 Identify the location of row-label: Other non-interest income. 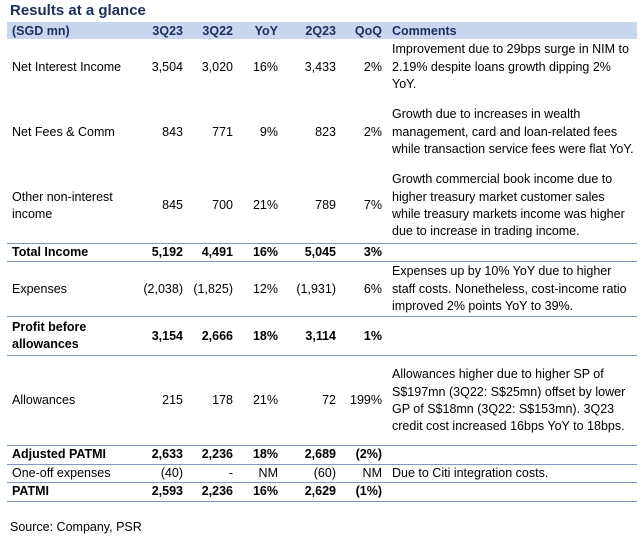
(62, 205).